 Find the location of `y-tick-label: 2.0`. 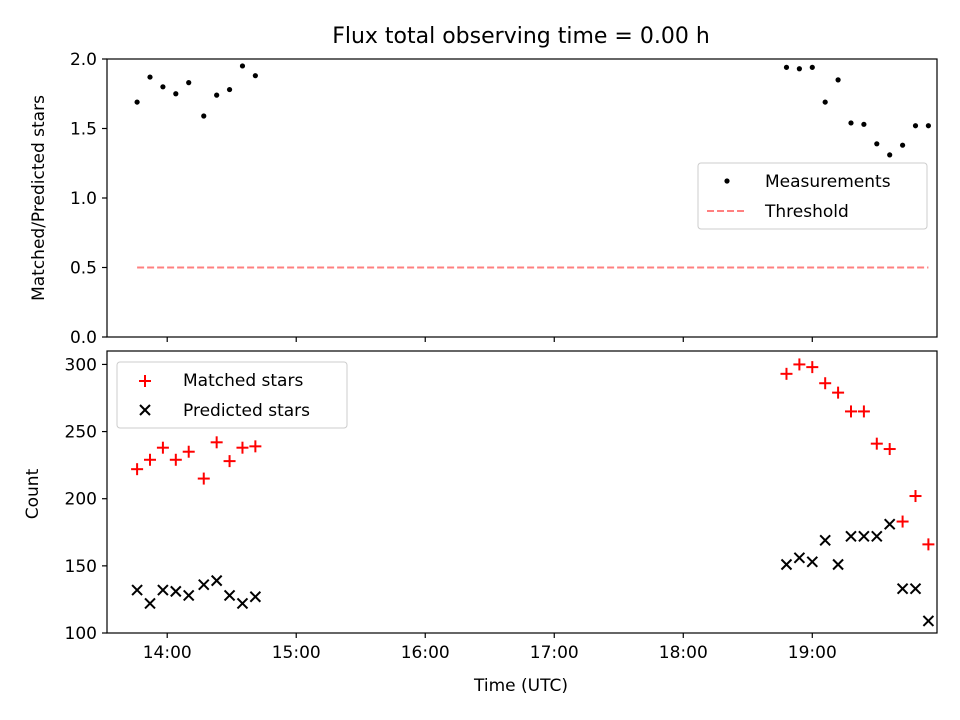

y-tick-label: 2.0 is located at coordinates (83, 60).